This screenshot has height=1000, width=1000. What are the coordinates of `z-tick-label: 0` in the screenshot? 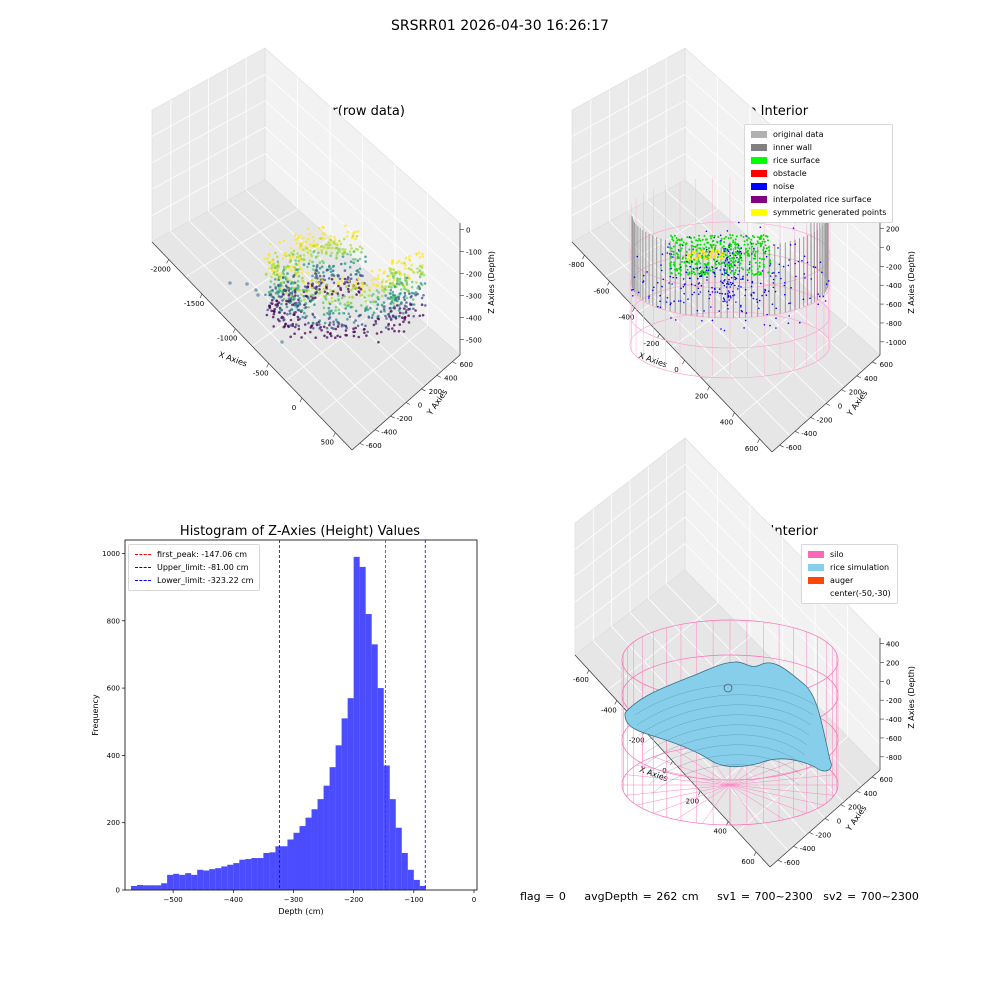 It's located at (468, 231).